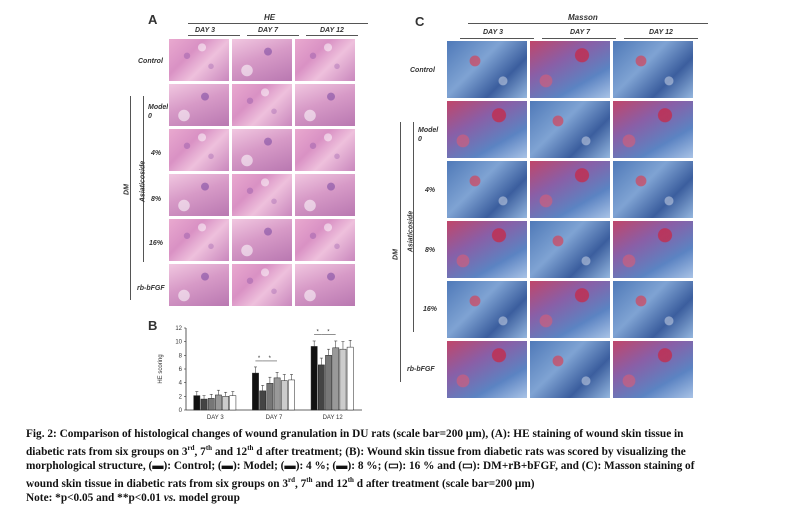 The height and width of the screenshot is (516, 810). Describe the element at coordinates (570, 369) in the screenshot. I see `masson-micrograph-r6-c2` at that location.